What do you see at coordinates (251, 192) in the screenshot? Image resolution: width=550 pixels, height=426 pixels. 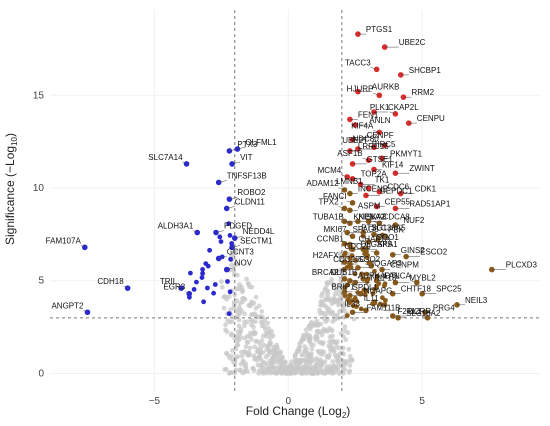 I see `gene-label: ROBO2` at bounding box center [251, 192].